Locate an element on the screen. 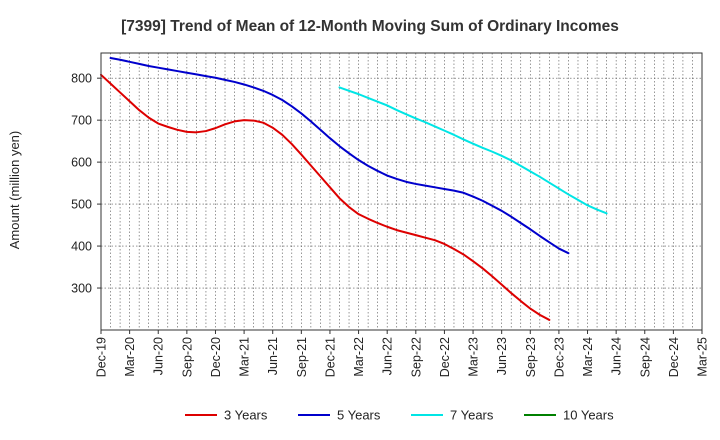 This screenshot has width=720, height=440. x-tick-label: Jun-21 is located at coordinates (273, 356).